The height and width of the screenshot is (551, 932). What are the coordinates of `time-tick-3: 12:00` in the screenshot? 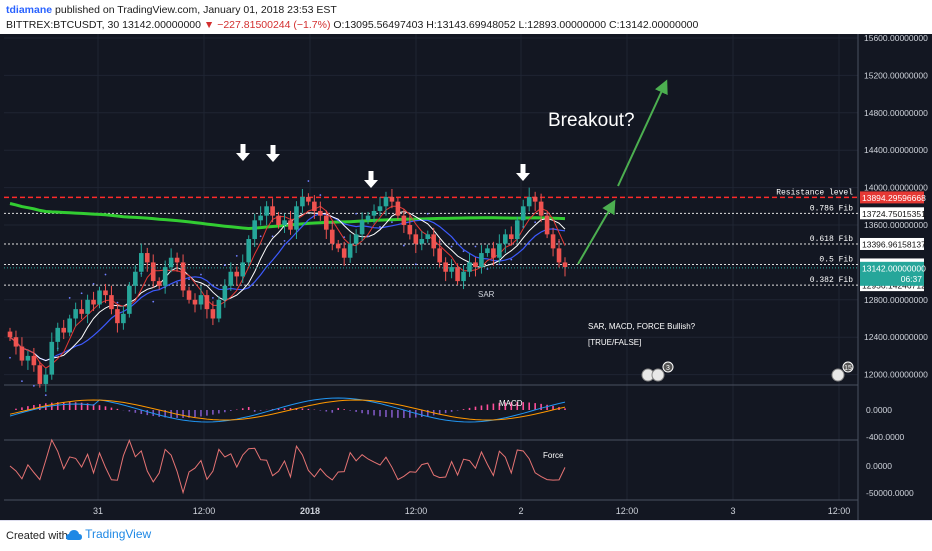 It's located at (416, 511).